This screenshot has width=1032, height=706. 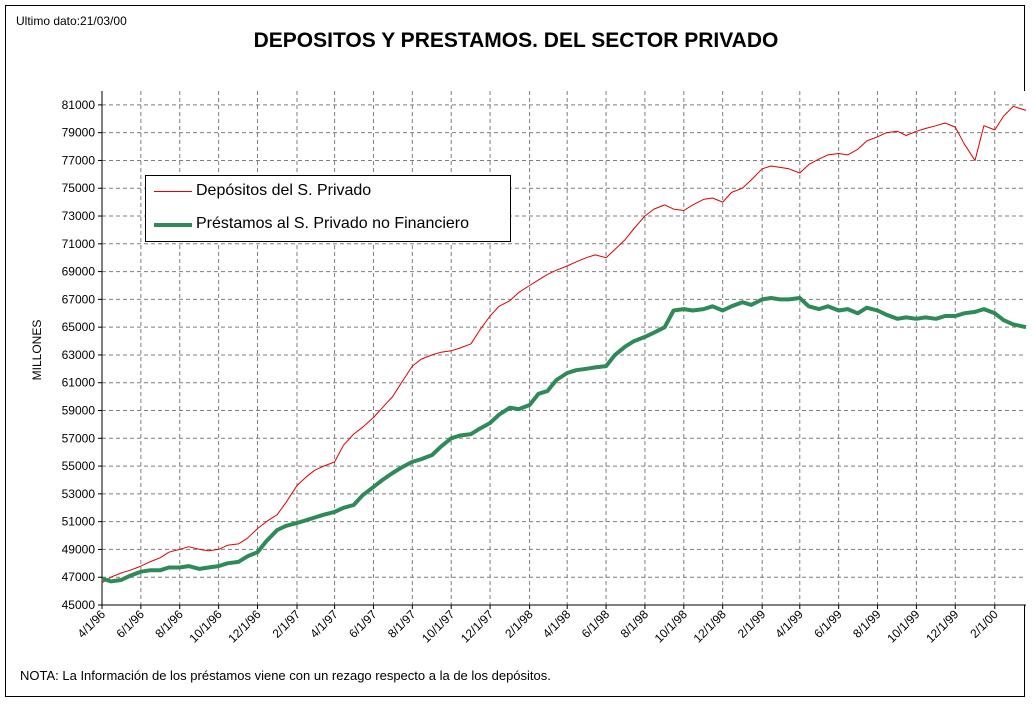 What do you see at coordinates (173, 225) in the screenshot?
I see `legend-swatch-prestamos` at bounding box center [173, 225].